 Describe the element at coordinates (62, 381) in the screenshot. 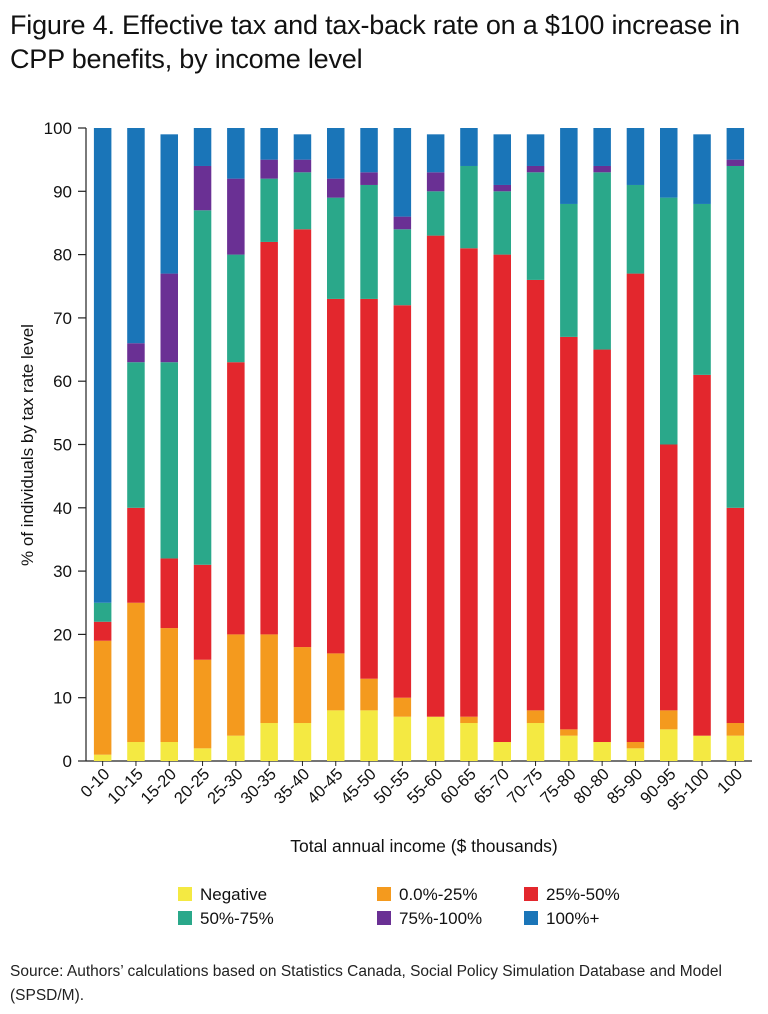

I see `y-tick-label: 60` at that location.